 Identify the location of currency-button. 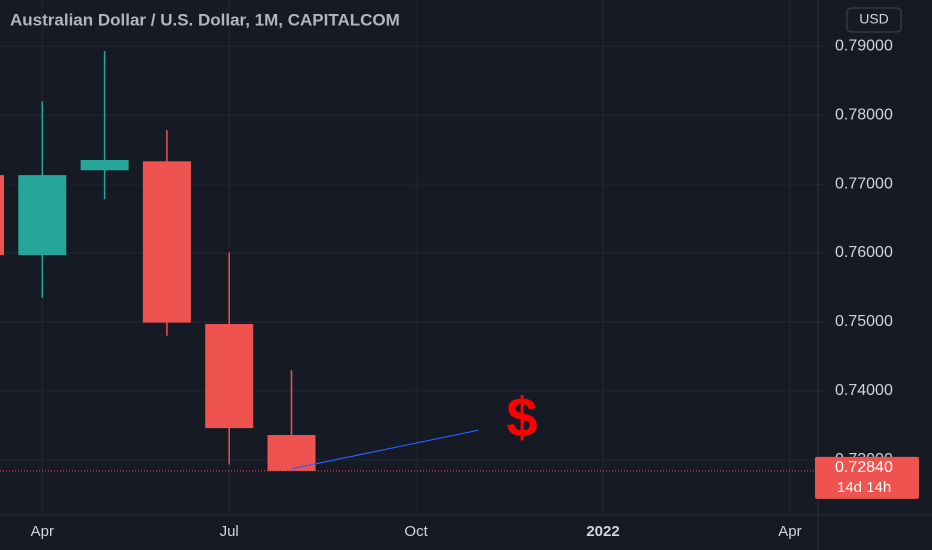
(874, 20).